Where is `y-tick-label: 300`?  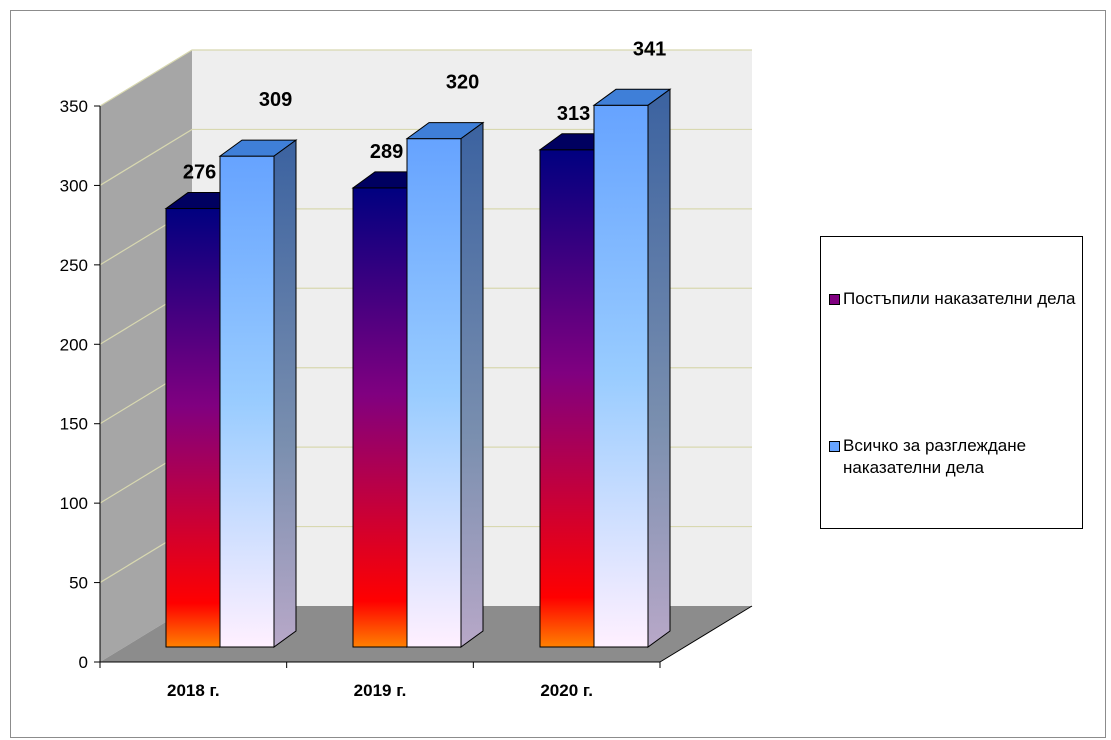 y-tick-label: 300 is located at coordinates (74, 185).